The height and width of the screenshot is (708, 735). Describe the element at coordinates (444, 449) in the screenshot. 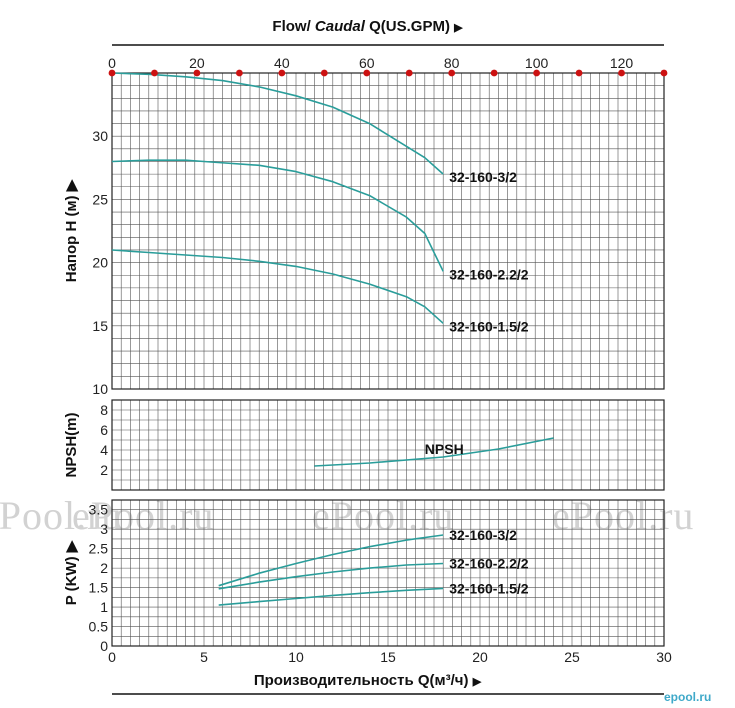

I see `series-label: NPSH` at that location.